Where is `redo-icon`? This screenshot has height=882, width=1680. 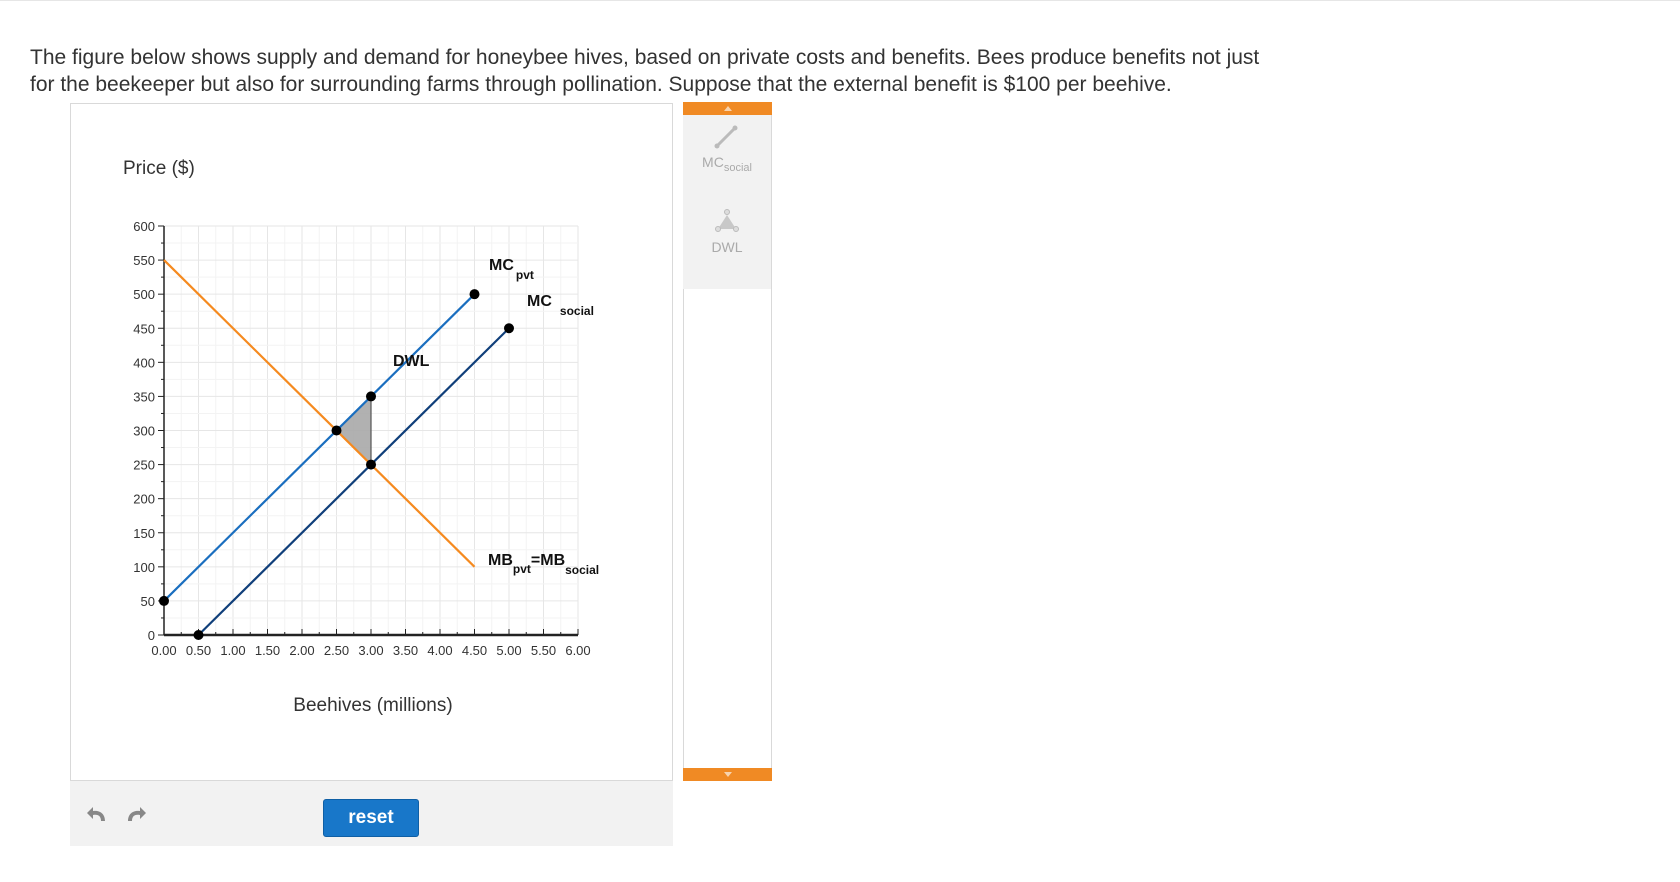 redo-icon is located at coordinates (136, 814).